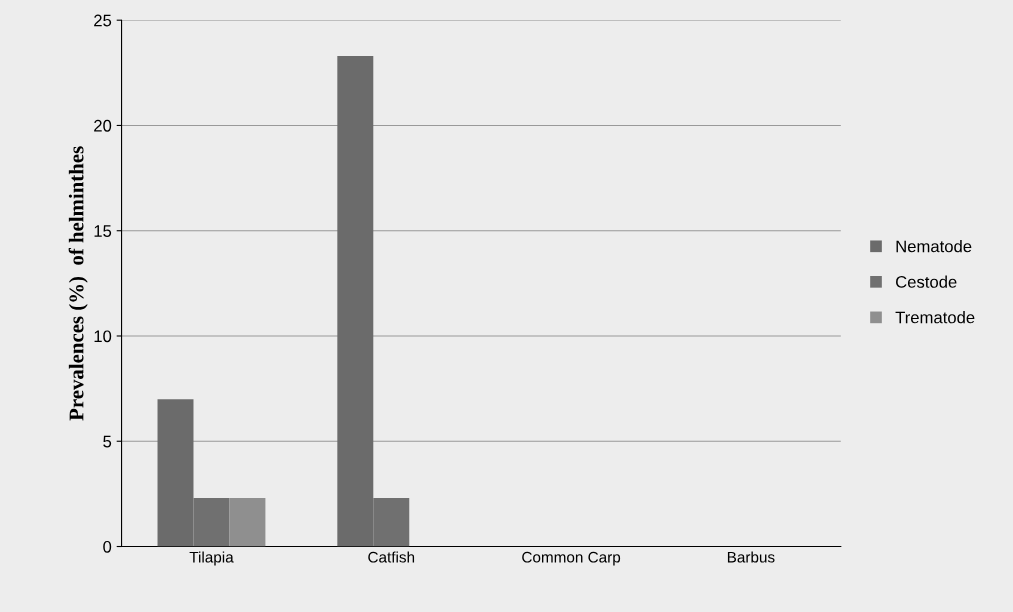 Image resolution: width=1013 pixels, height=612 pixels. What do you see at coordinates (103, 125) in the screenshot?
I see `y-tick-label: 20` at bounding box center [103, 125].